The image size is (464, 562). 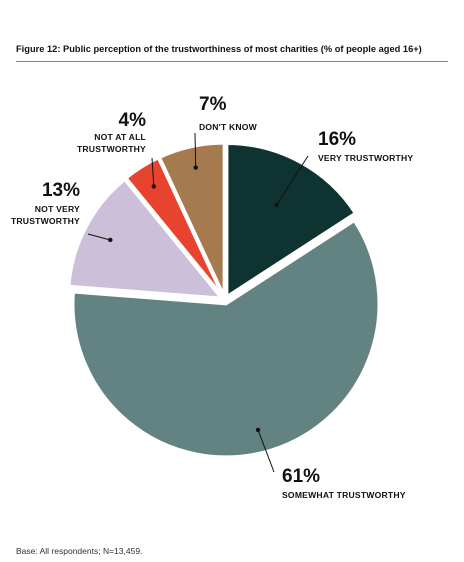 I want to click on slice-value-label: 13%, so click(x=61, y=190).